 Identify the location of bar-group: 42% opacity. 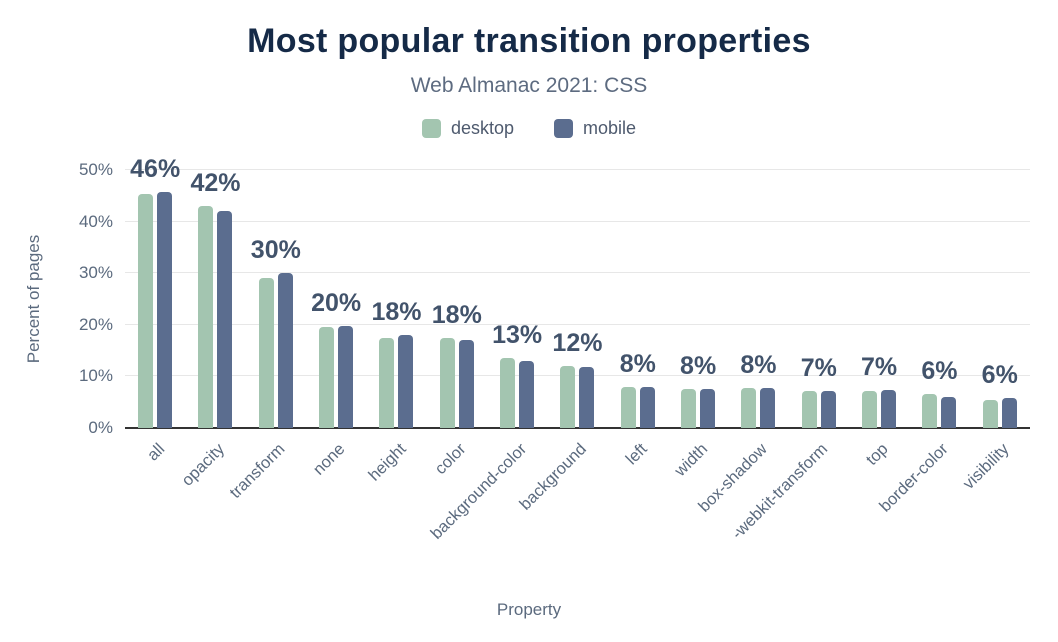
(212, 329).